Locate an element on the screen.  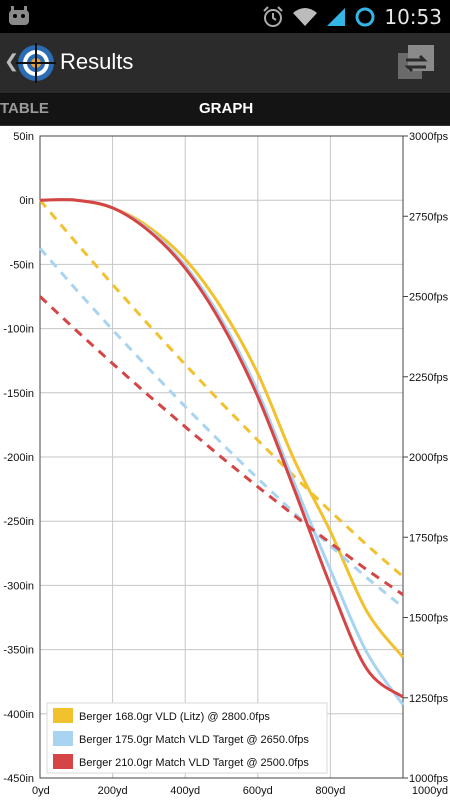
y-left-tick-label: -250in is located at coordinates (18, 522).